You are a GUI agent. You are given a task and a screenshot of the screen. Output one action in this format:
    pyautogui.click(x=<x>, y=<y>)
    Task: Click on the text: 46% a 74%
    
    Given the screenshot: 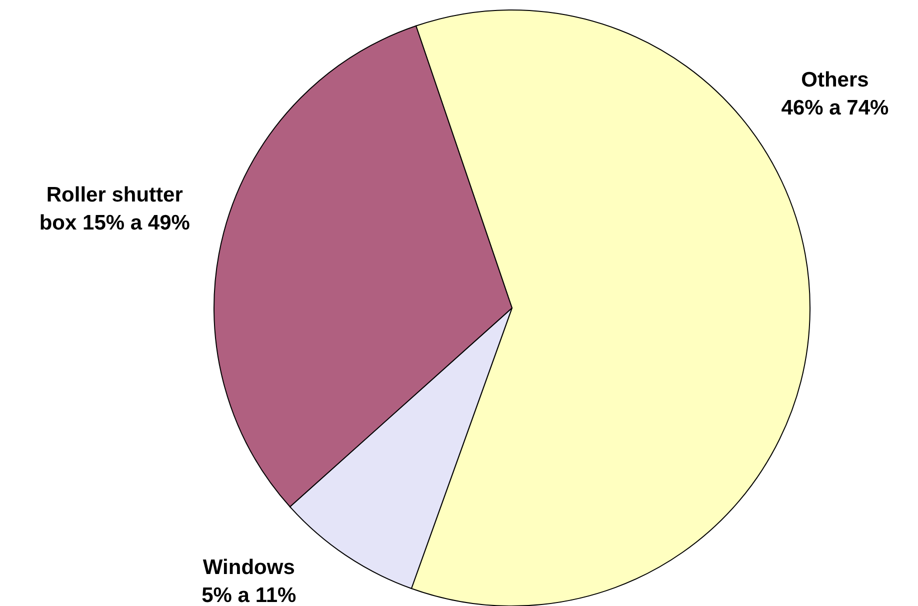 What is the action you would take?
    pyautogui.click(x=835, y=108)
    